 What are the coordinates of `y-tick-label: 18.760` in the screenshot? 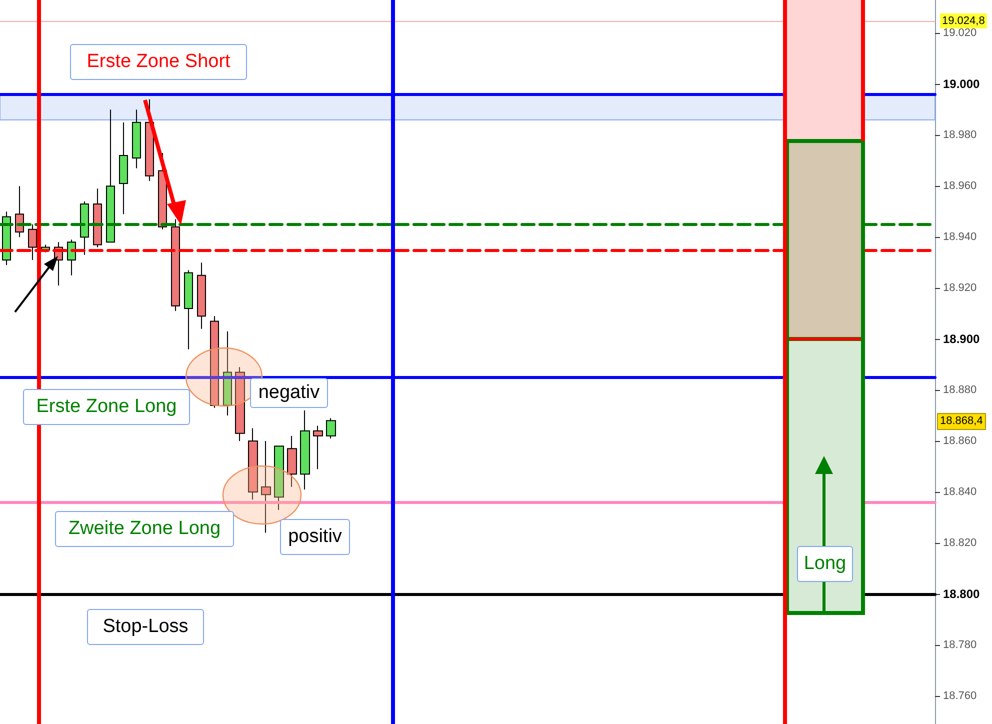 It's located at (960, 696).